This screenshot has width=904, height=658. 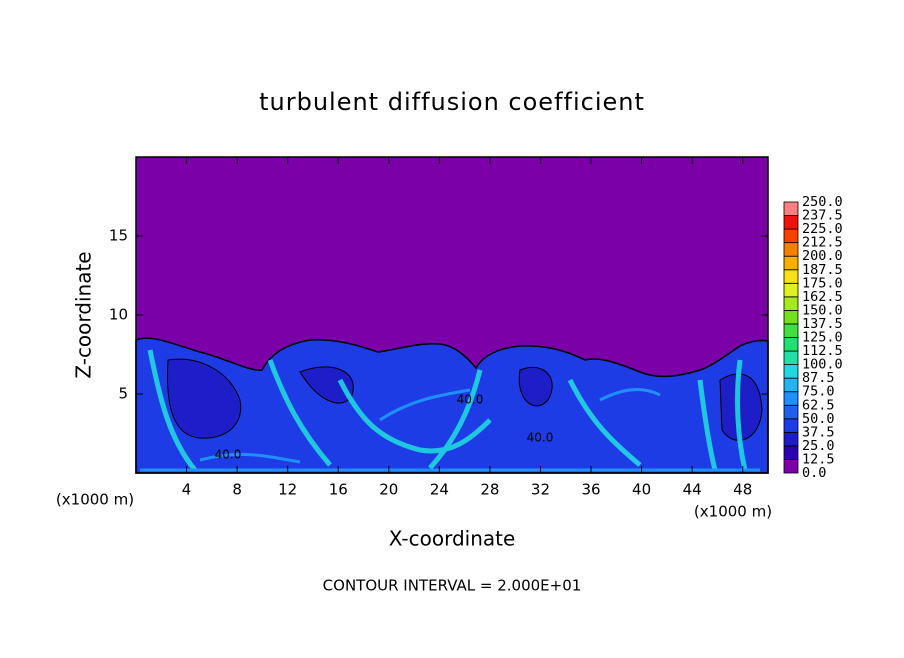 I want to click on colorbar-label: 12.5, so click(x=818, y=459).